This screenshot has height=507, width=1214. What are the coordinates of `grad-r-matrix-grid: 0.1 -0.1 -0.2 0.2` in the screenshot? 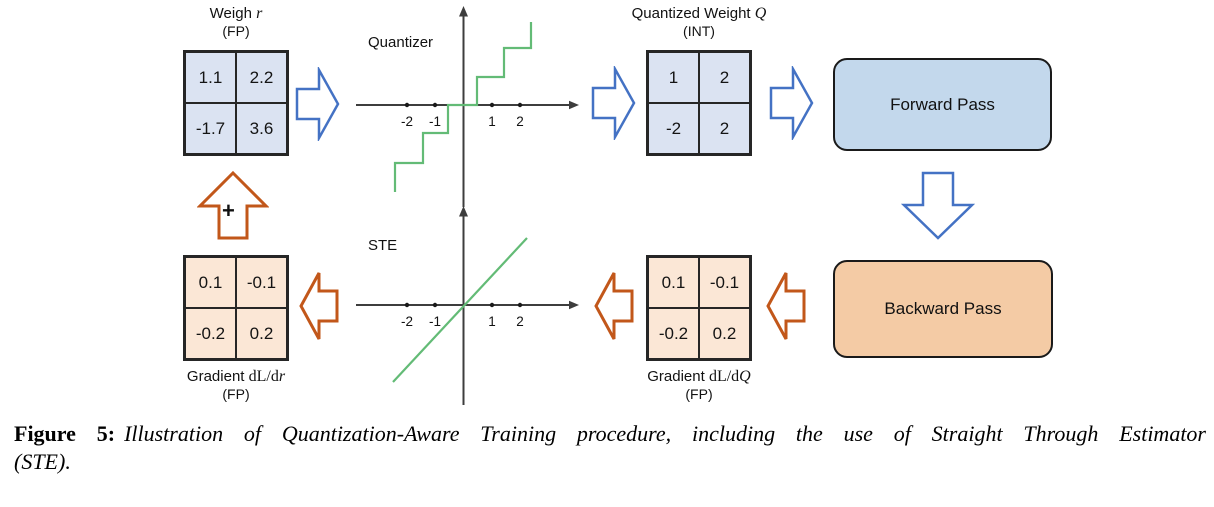 It's located at (236, 308).